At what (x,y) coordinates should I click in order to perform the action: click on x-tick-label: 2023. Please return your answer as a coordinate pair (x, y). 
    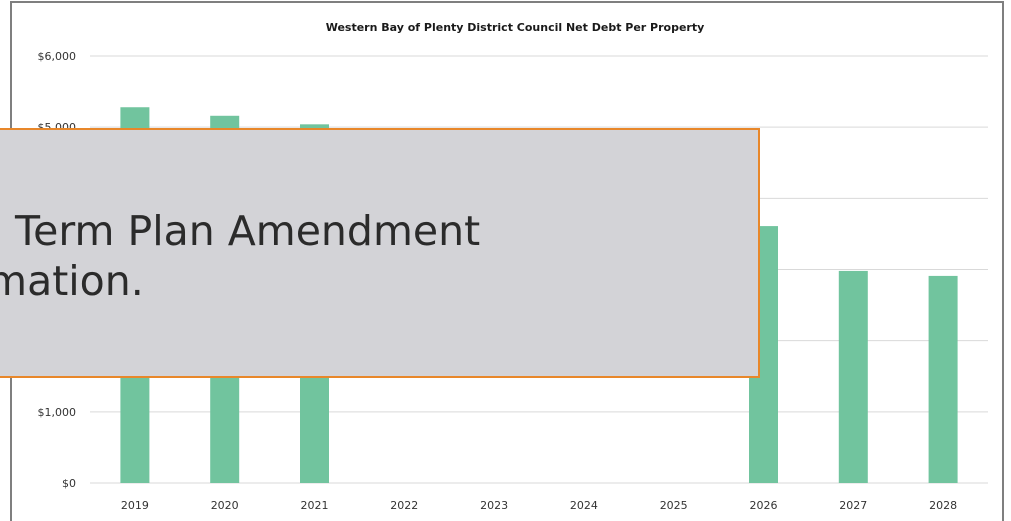
    Looking at the image, I should click on (494, 505).